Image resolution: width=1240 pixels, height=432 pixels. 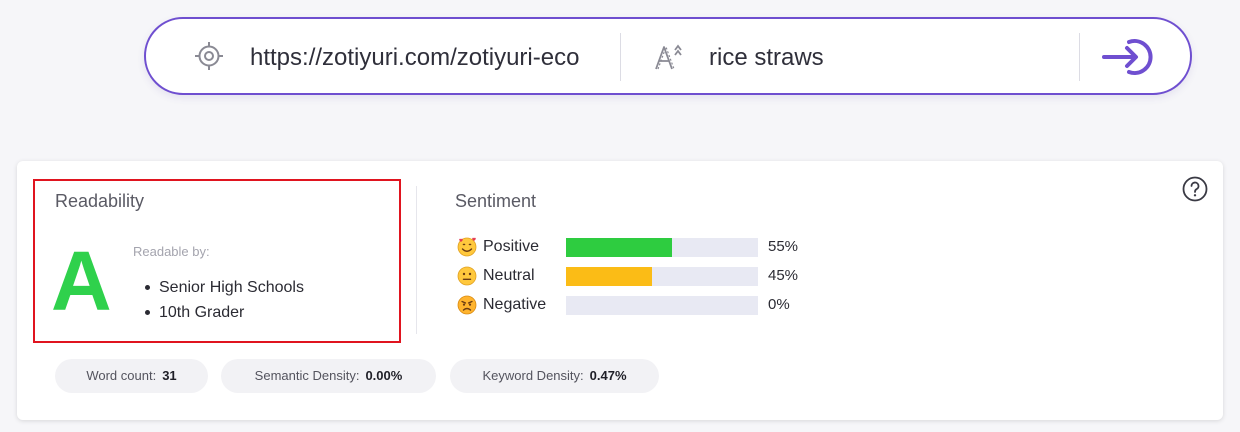 I want to click on word-count-value: 31, so click(x=169, y=375).